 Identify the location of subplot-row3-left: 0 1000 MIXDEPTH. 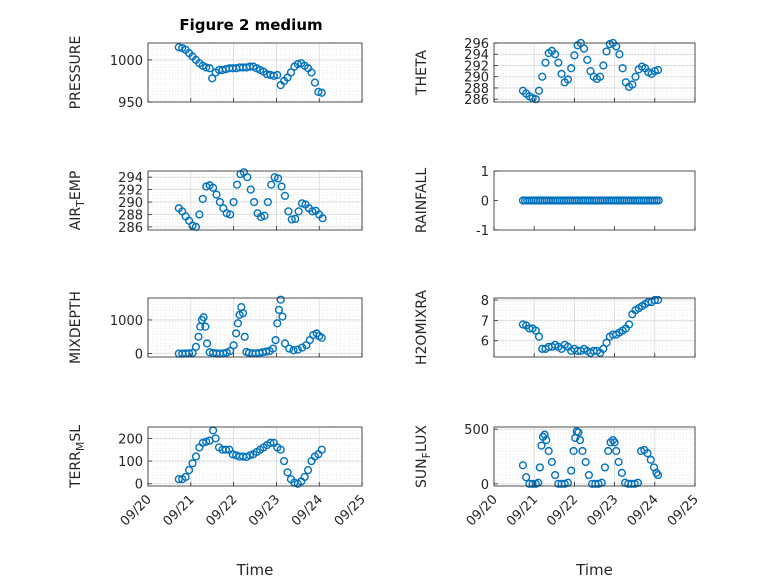
(215, 327).